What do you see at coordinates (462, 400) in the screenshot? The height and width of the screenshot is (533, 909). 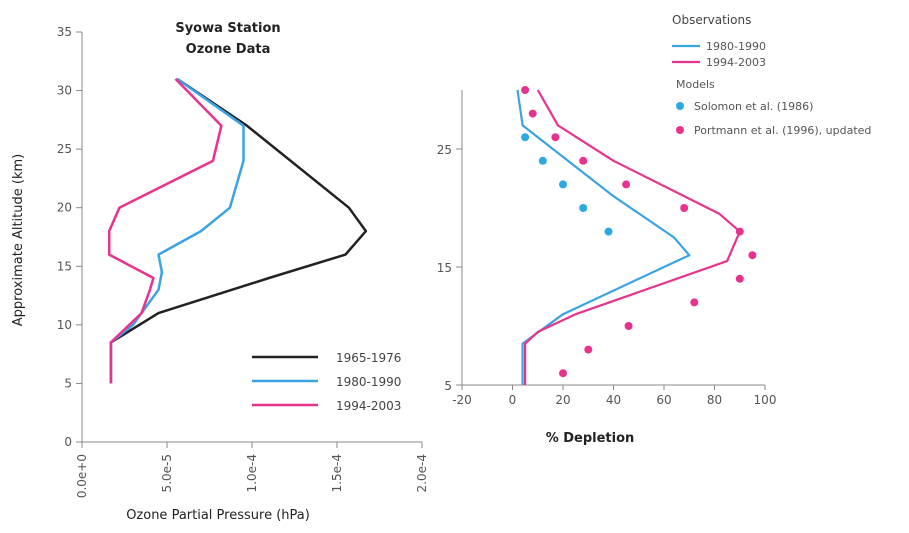 I see `right-x-tick-label: -20` at bounding box center [462, 400].